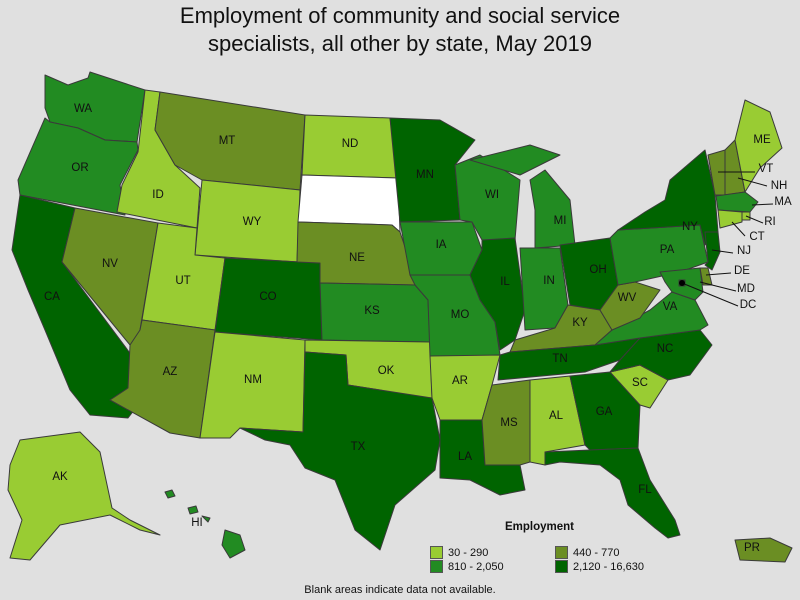 This screenshot has height=600, width=800. What do you see at coordinates (79, 168) in the screenshot?
I see `state-label-OR: OR` at bounding box center [79, 168].